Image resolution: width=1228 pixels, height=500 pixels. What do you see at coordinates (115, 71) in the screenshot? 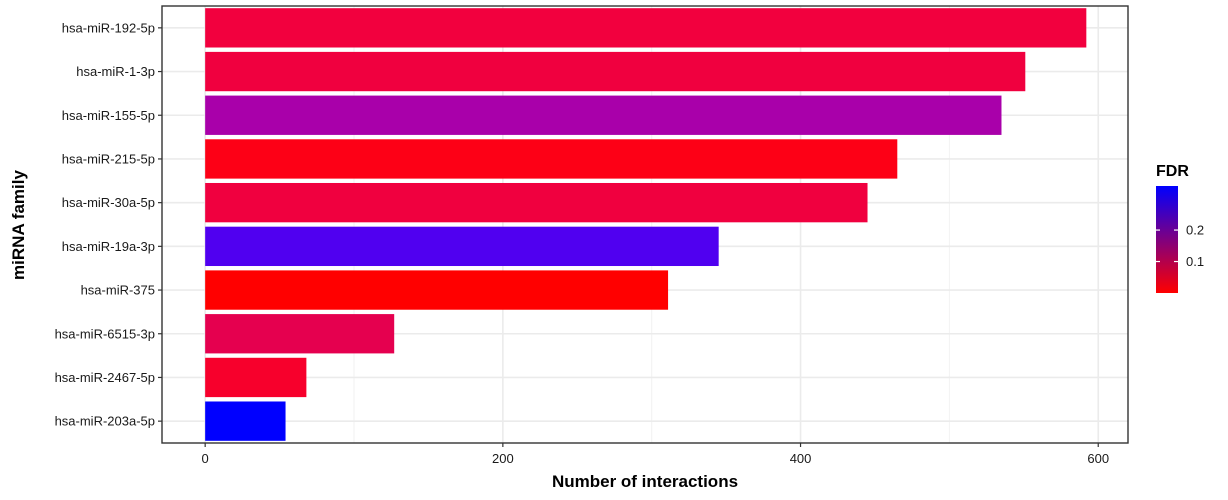
I see `y-tick-label: hsa-miR-1-3p` at bounding box center [115, 71].